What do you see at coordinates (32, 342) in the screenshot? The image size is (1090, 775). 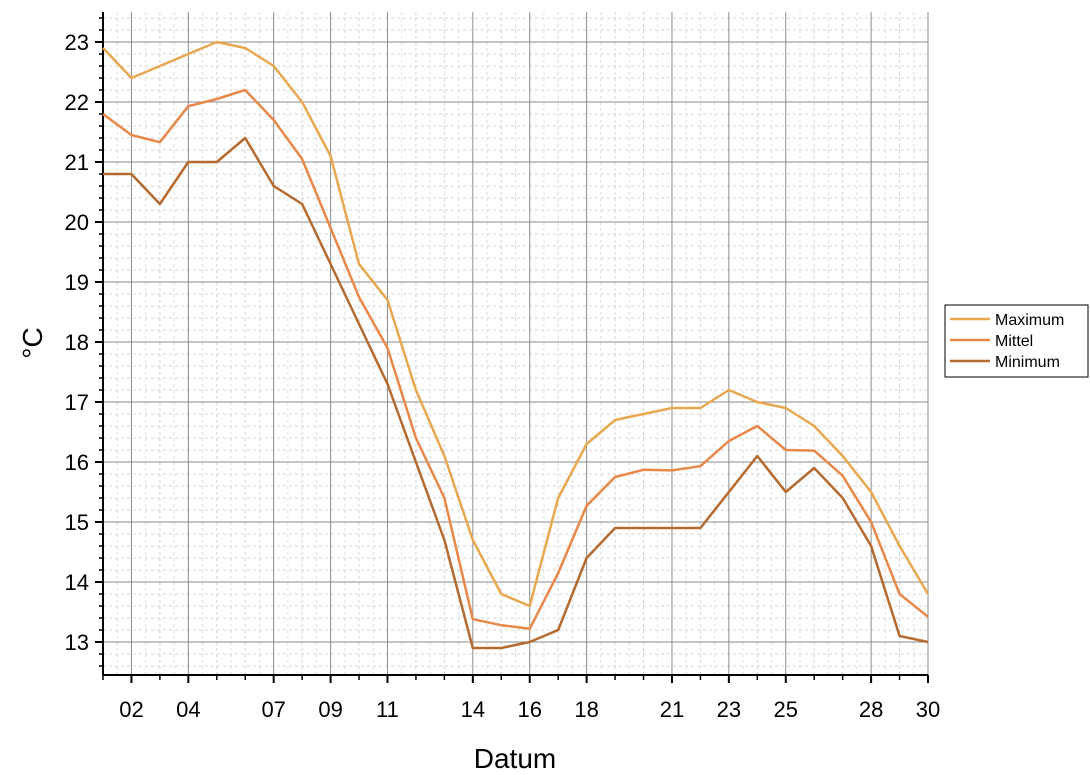 I see `y-axis-title: °C` at bounding box center [32, 342].